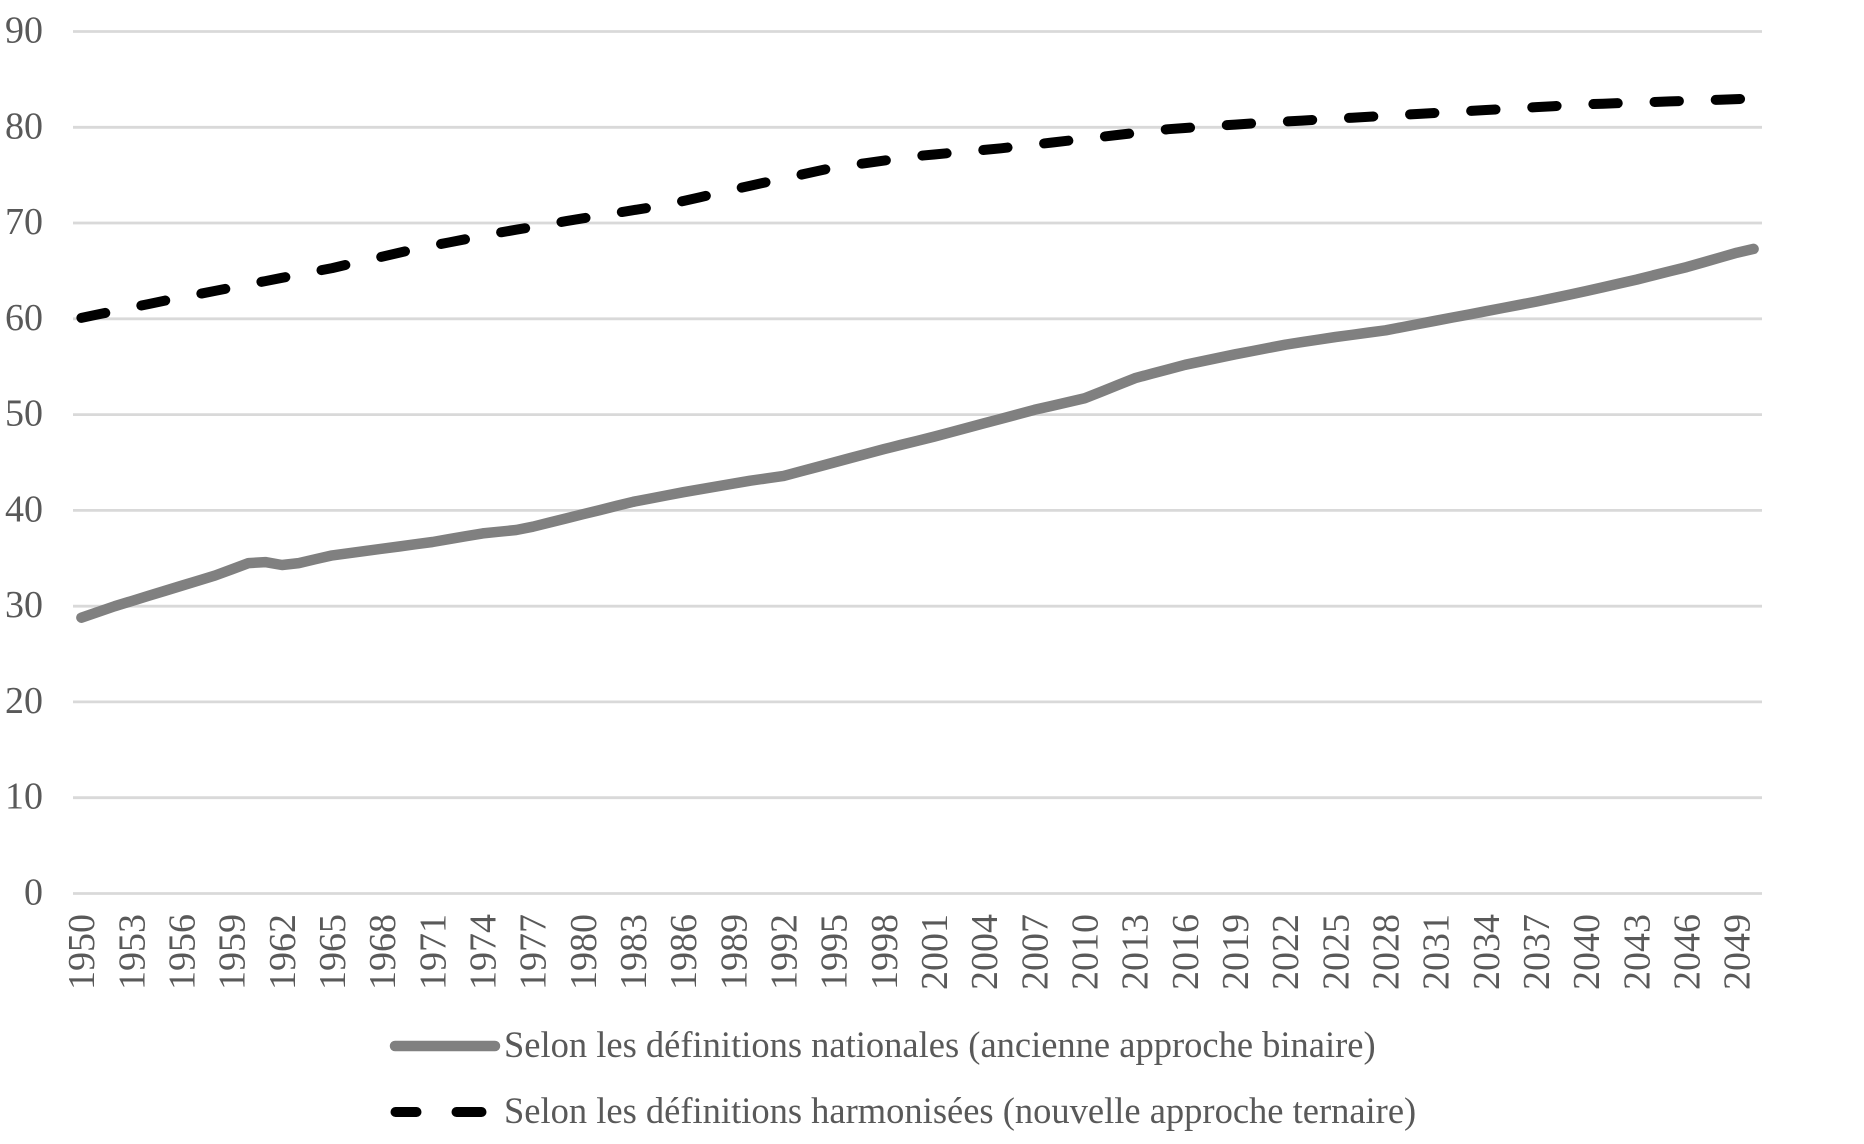  I want to click on svg-text: 2016, so click(1186, 952).